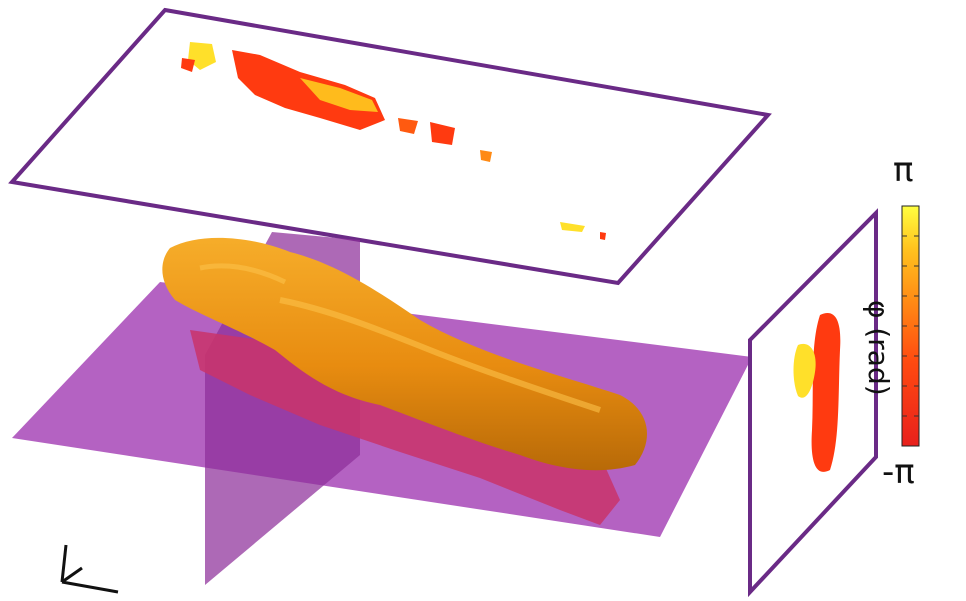  I want to click on volume-underside, so click(405, 427).